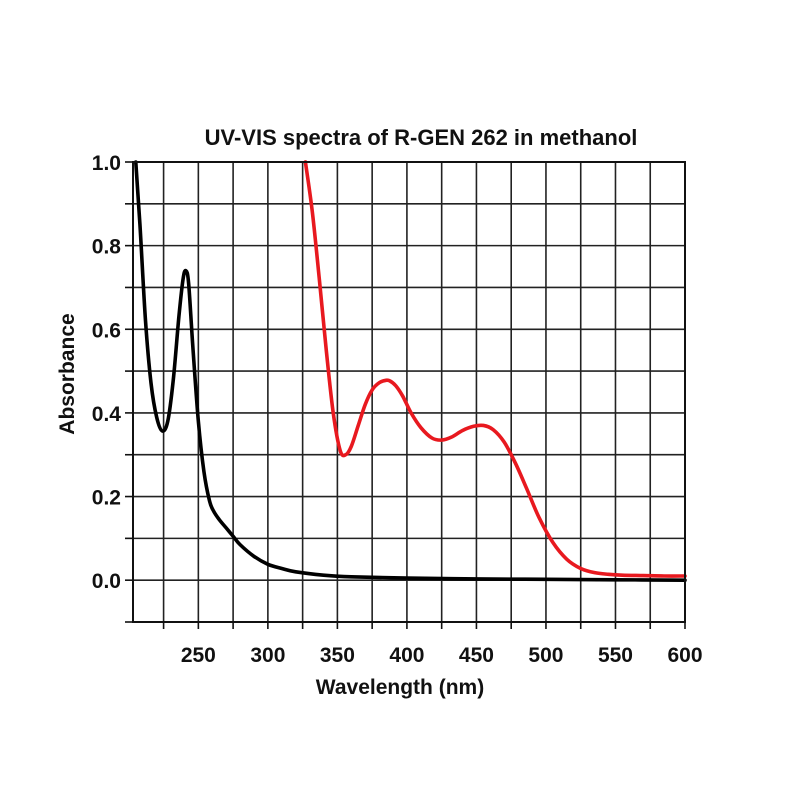  What do you see at coordinates (107, 247) in the screenshot?
I see `y-tick-label: 0.8` at bounding box center [107, 247].